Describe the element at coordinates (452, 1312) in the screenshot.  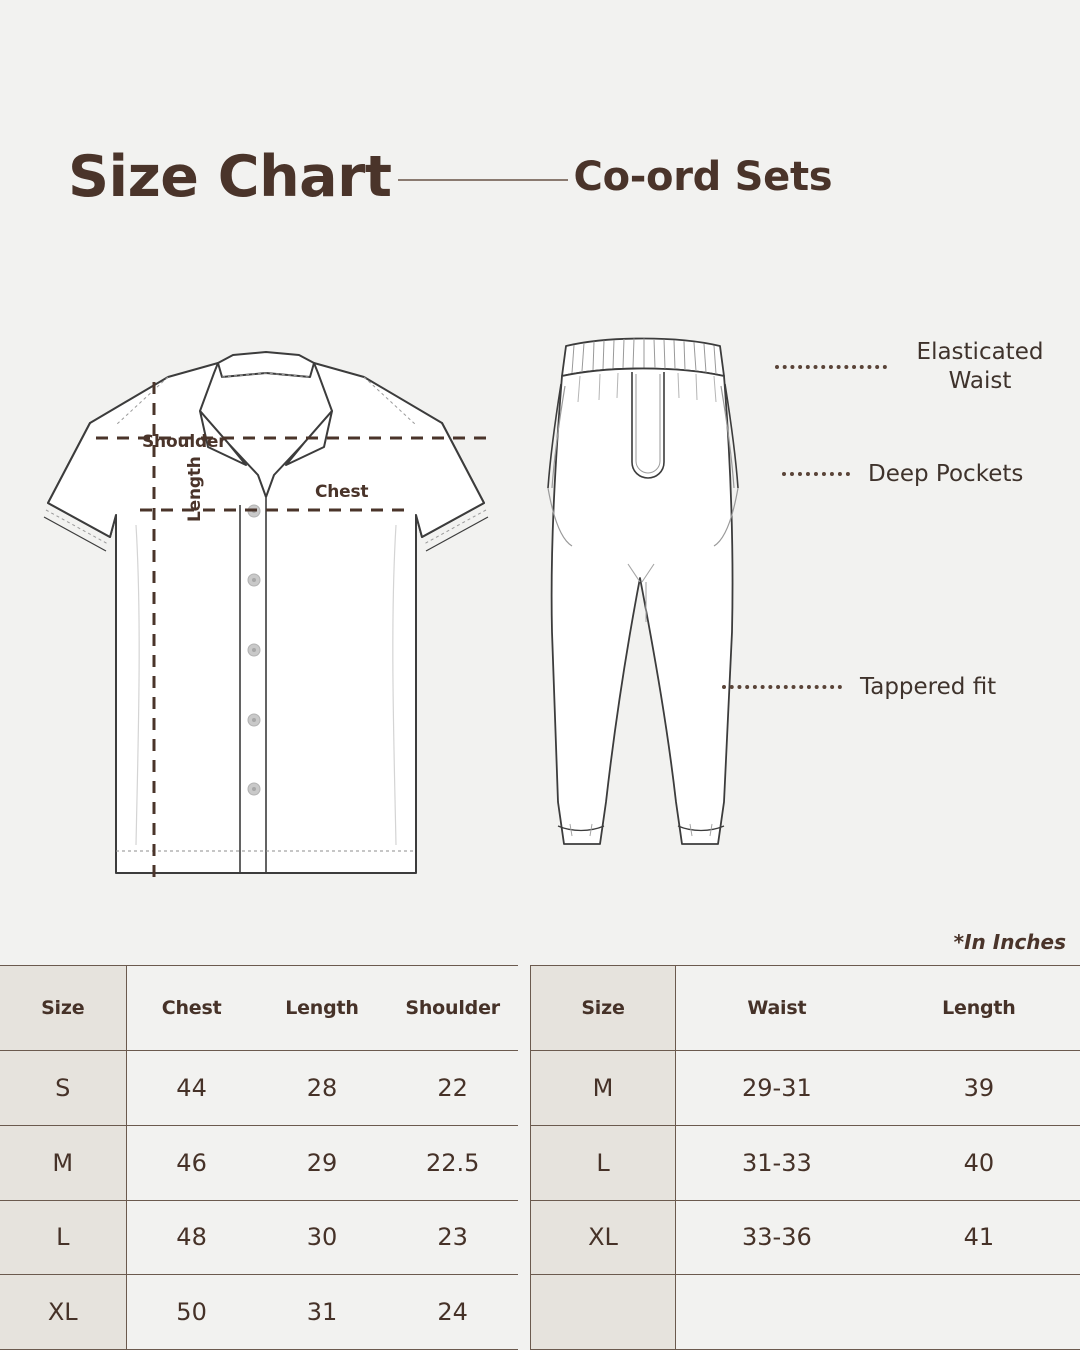
I see `cell-shoulder: 24` at that location.